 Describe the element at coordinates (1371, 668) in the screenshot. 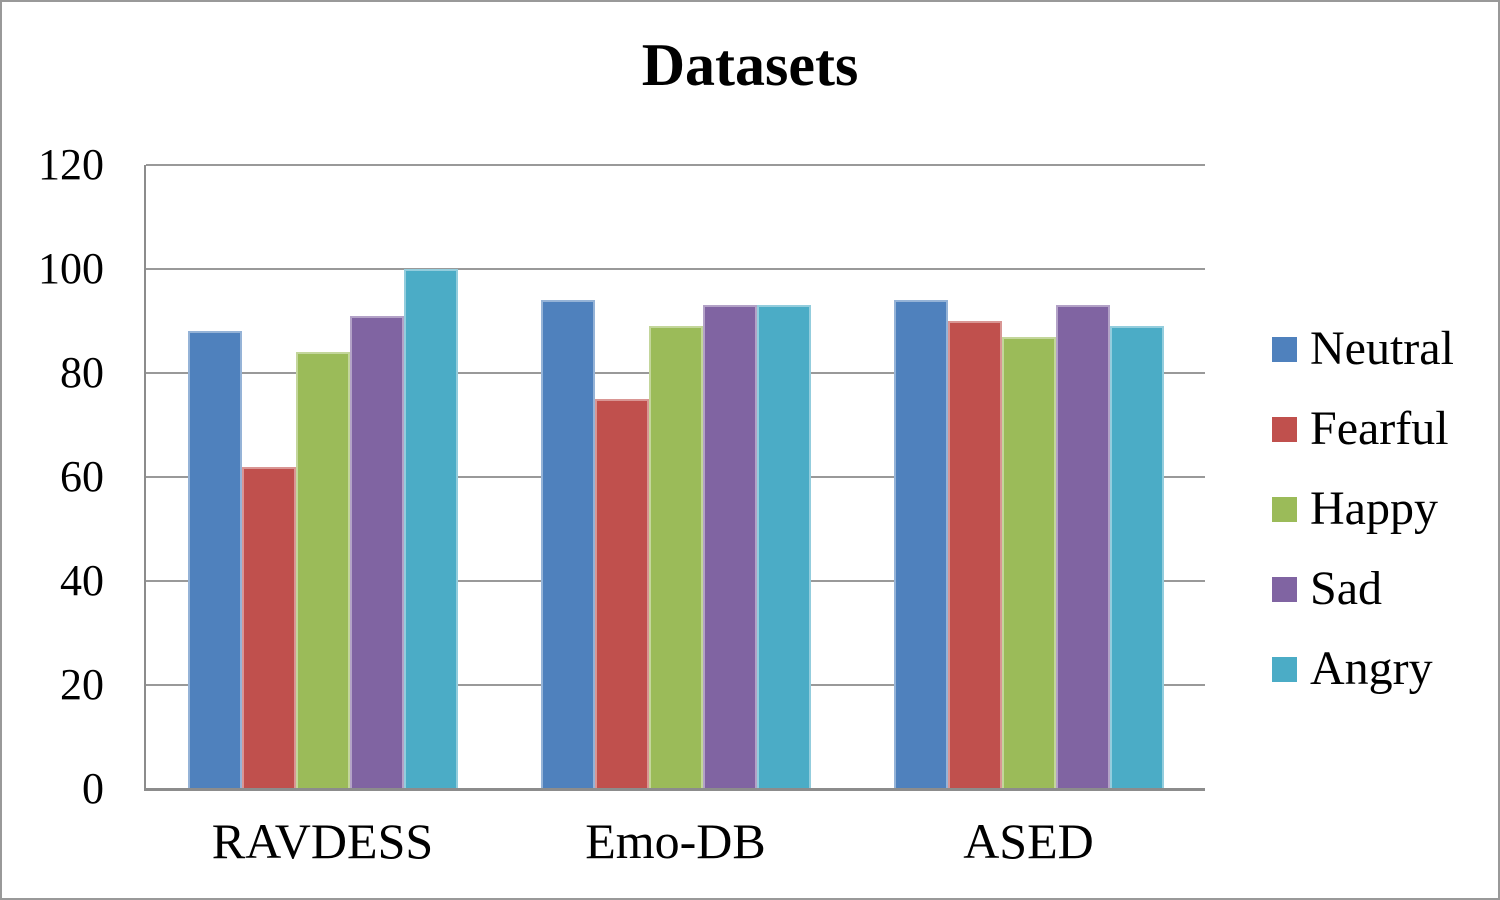

I see `legend-label: Angry` at that location.